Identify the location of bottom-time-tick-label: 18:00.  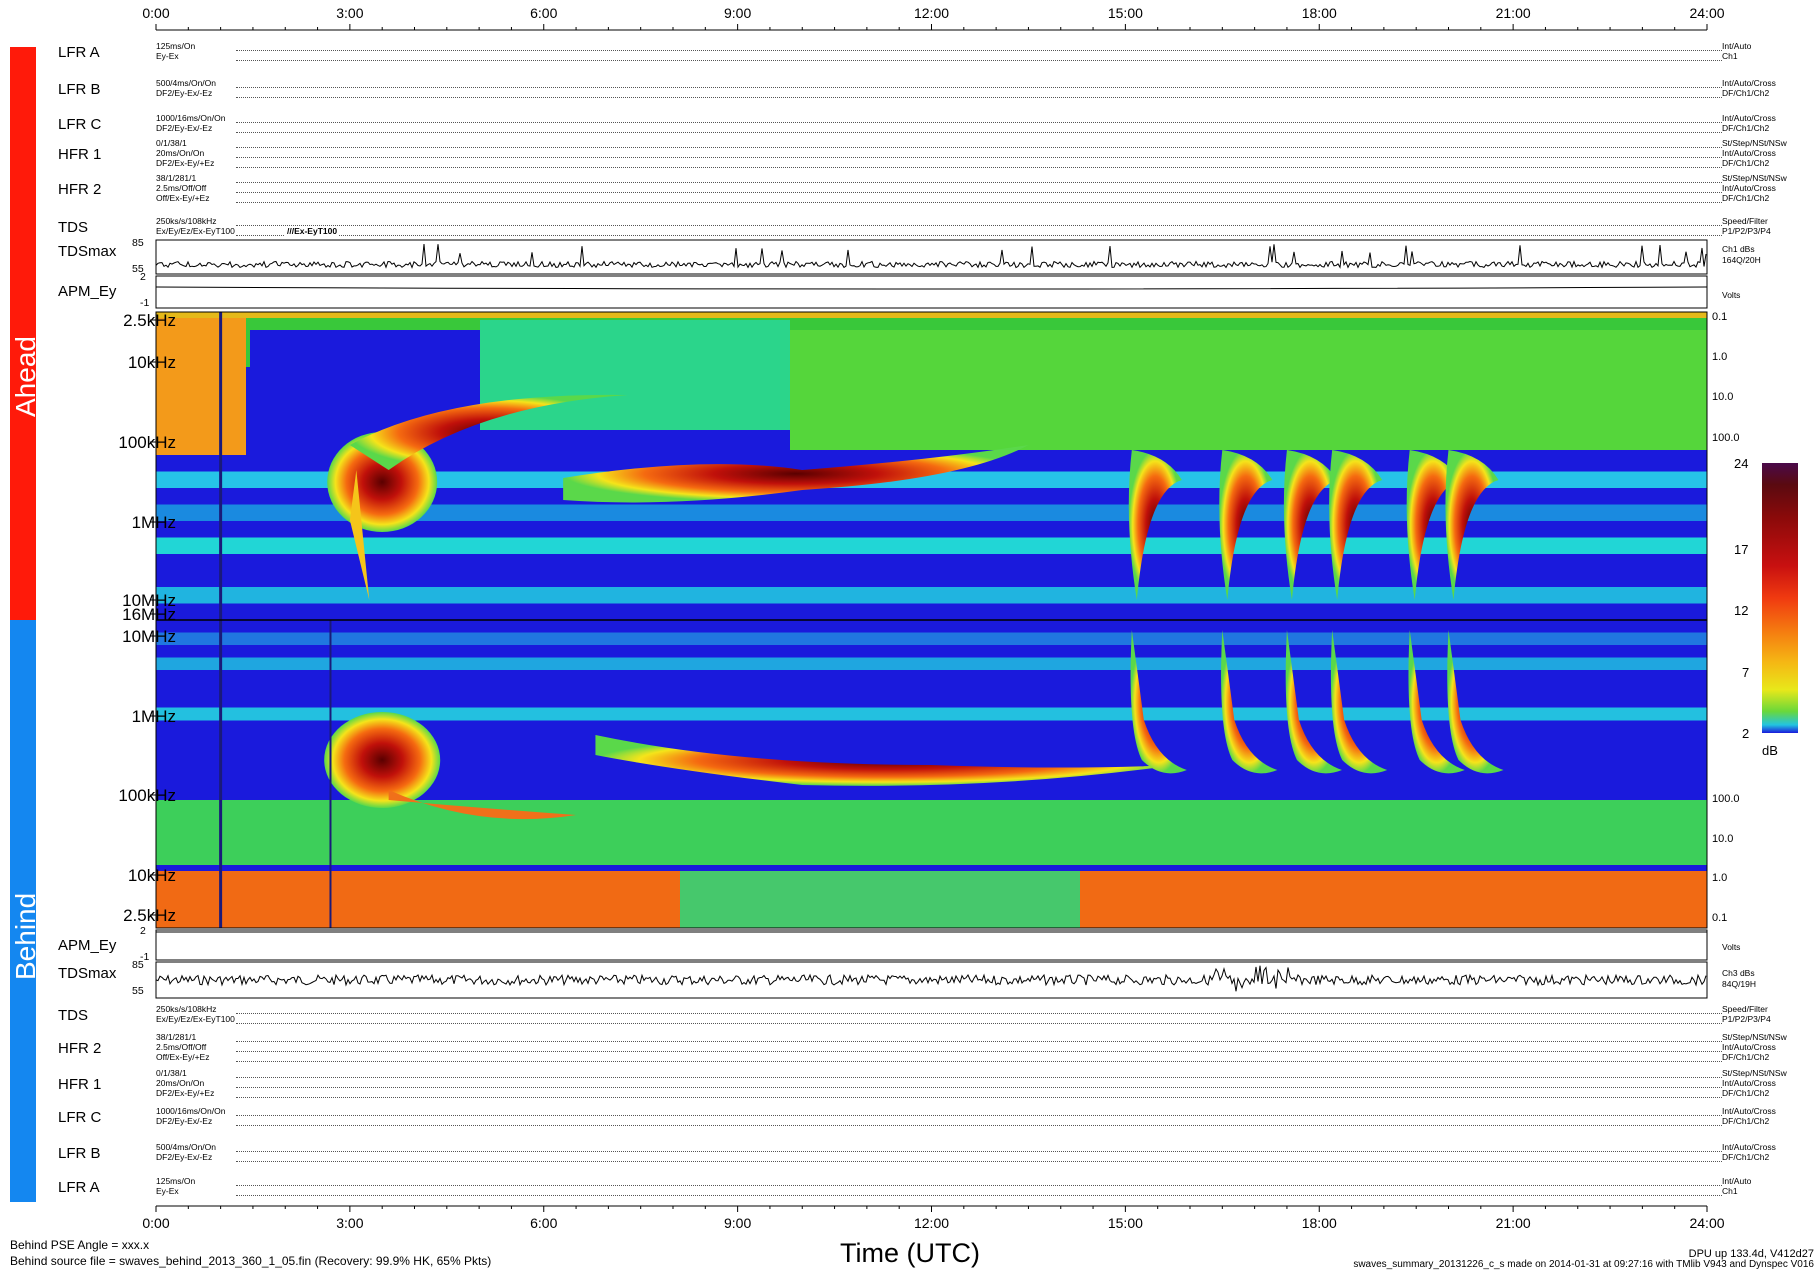
(1319, 1223).